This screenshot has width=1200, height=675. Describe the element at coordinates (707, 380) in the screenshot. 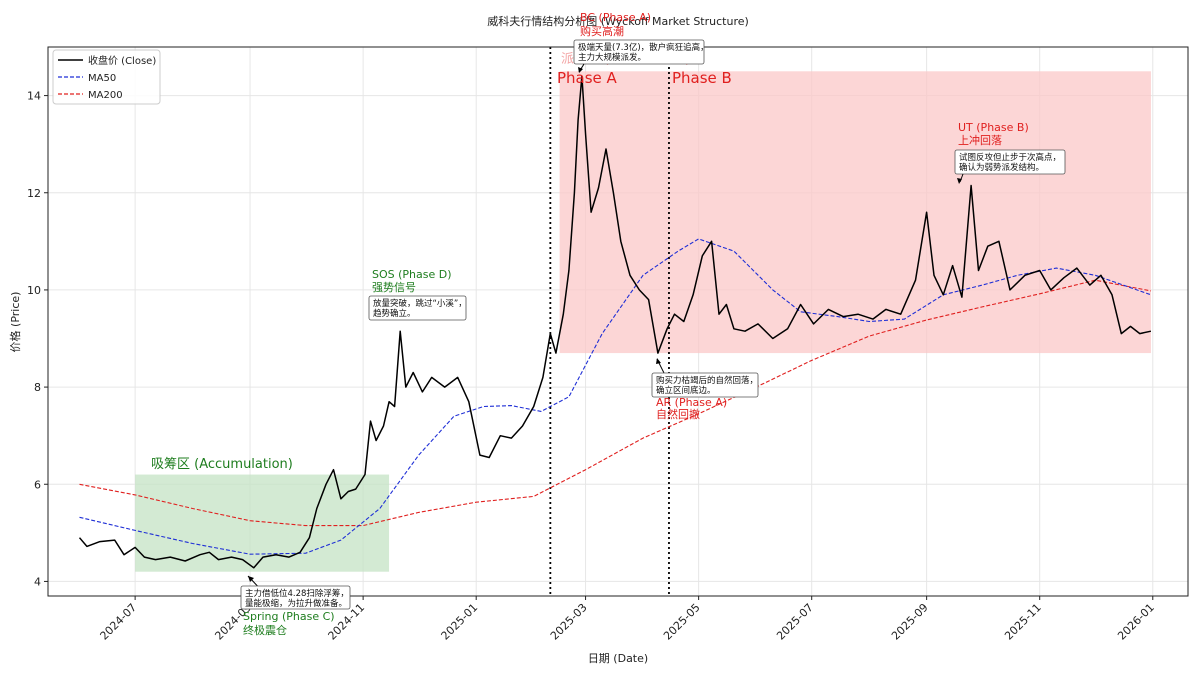

I see `ar-note-line-1: 购买力枯竭后的自然回落，` at that location.